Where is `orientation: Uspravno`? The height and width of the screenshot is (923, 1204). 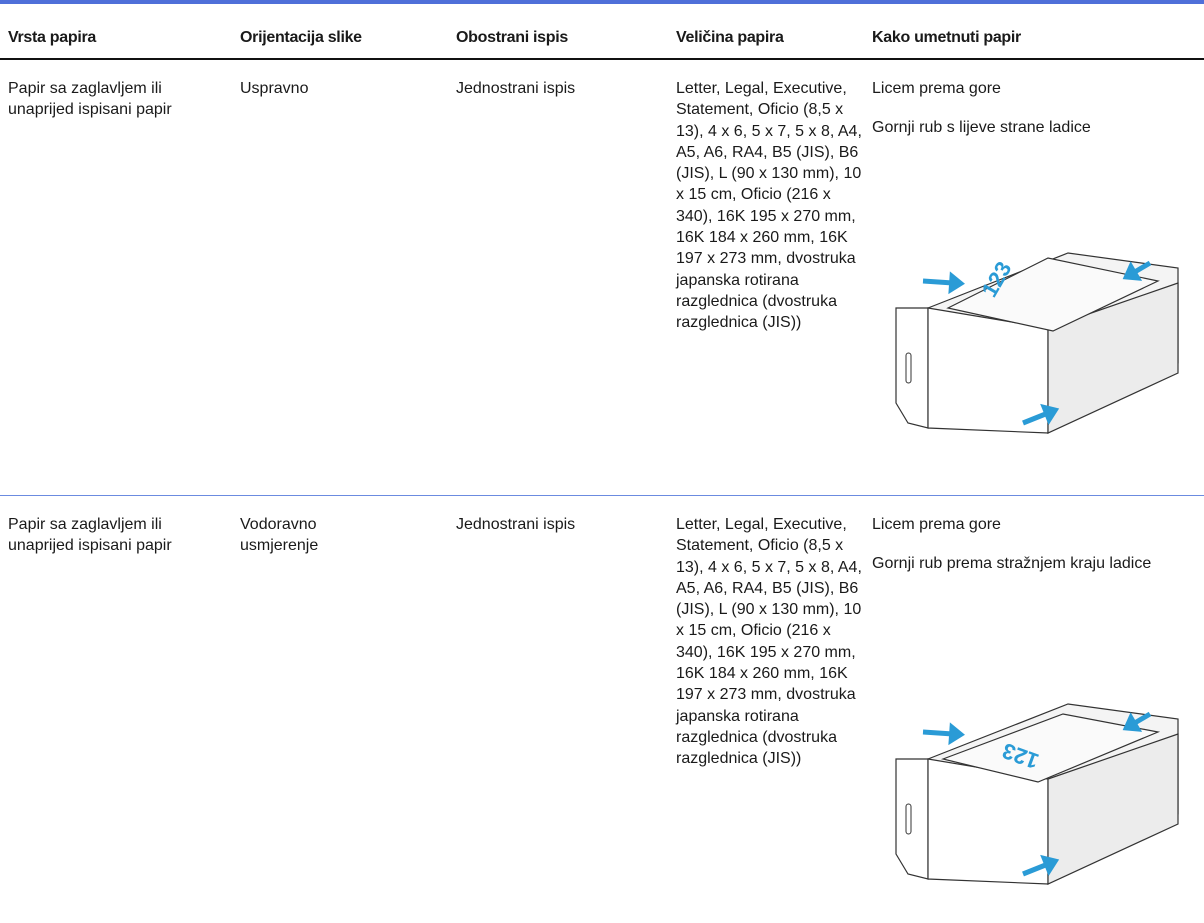
orientation: Uspravno is located at coordinates (274, 88).